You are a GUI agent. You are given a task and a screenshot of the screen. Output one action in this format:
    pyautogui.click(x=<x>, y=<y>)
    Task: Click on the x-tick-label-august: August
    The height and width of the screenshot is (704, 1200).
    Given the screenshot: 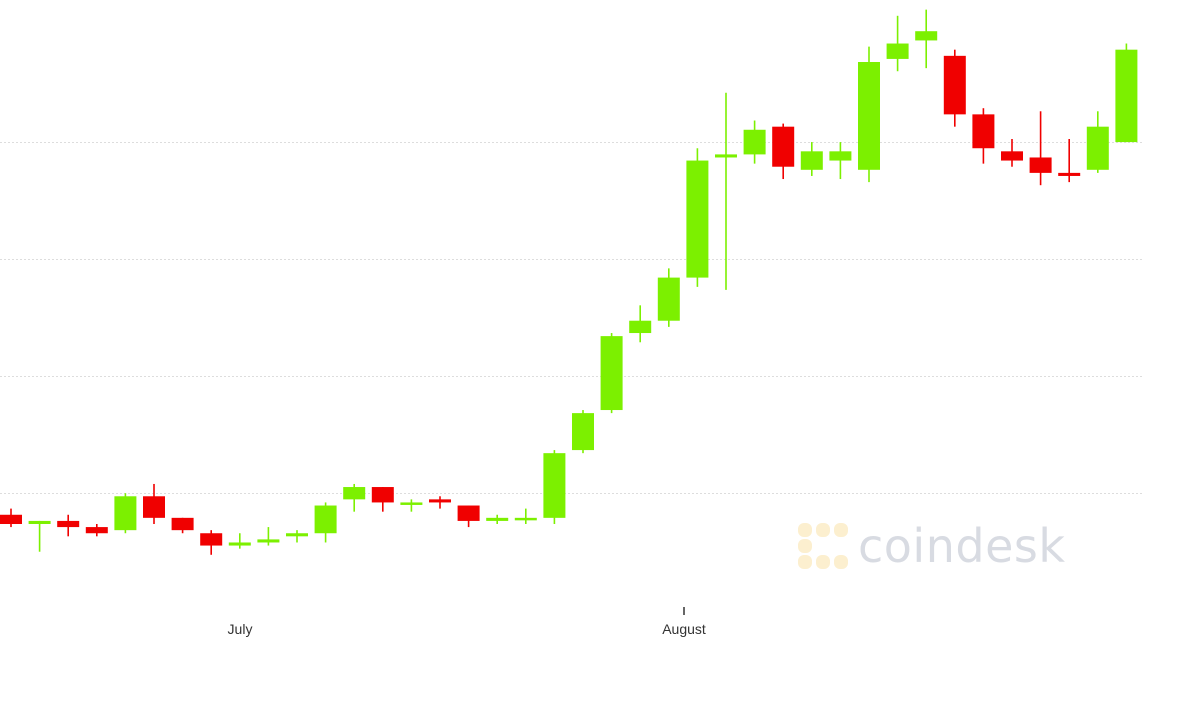 What is the action you would take?
    pyautogui.click(x=684, y=629)
    